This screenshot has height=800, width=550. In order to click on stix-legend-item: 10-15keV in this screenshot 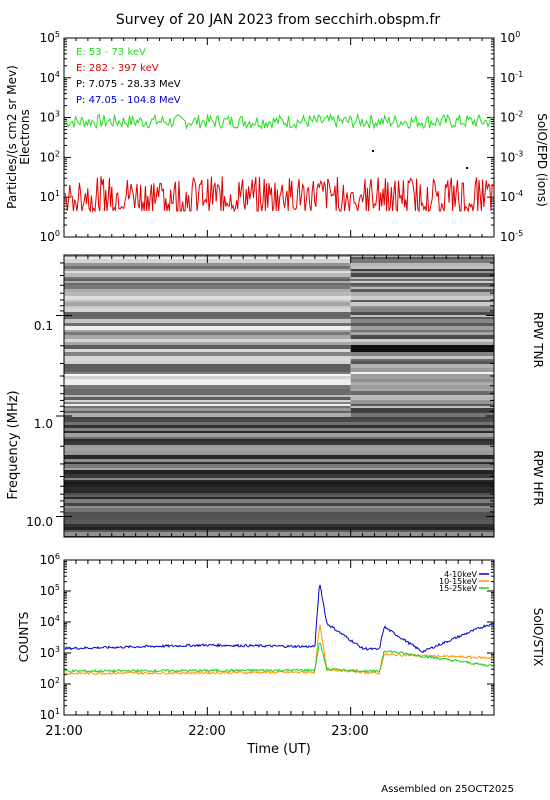, I will do `click(458, 581)`.